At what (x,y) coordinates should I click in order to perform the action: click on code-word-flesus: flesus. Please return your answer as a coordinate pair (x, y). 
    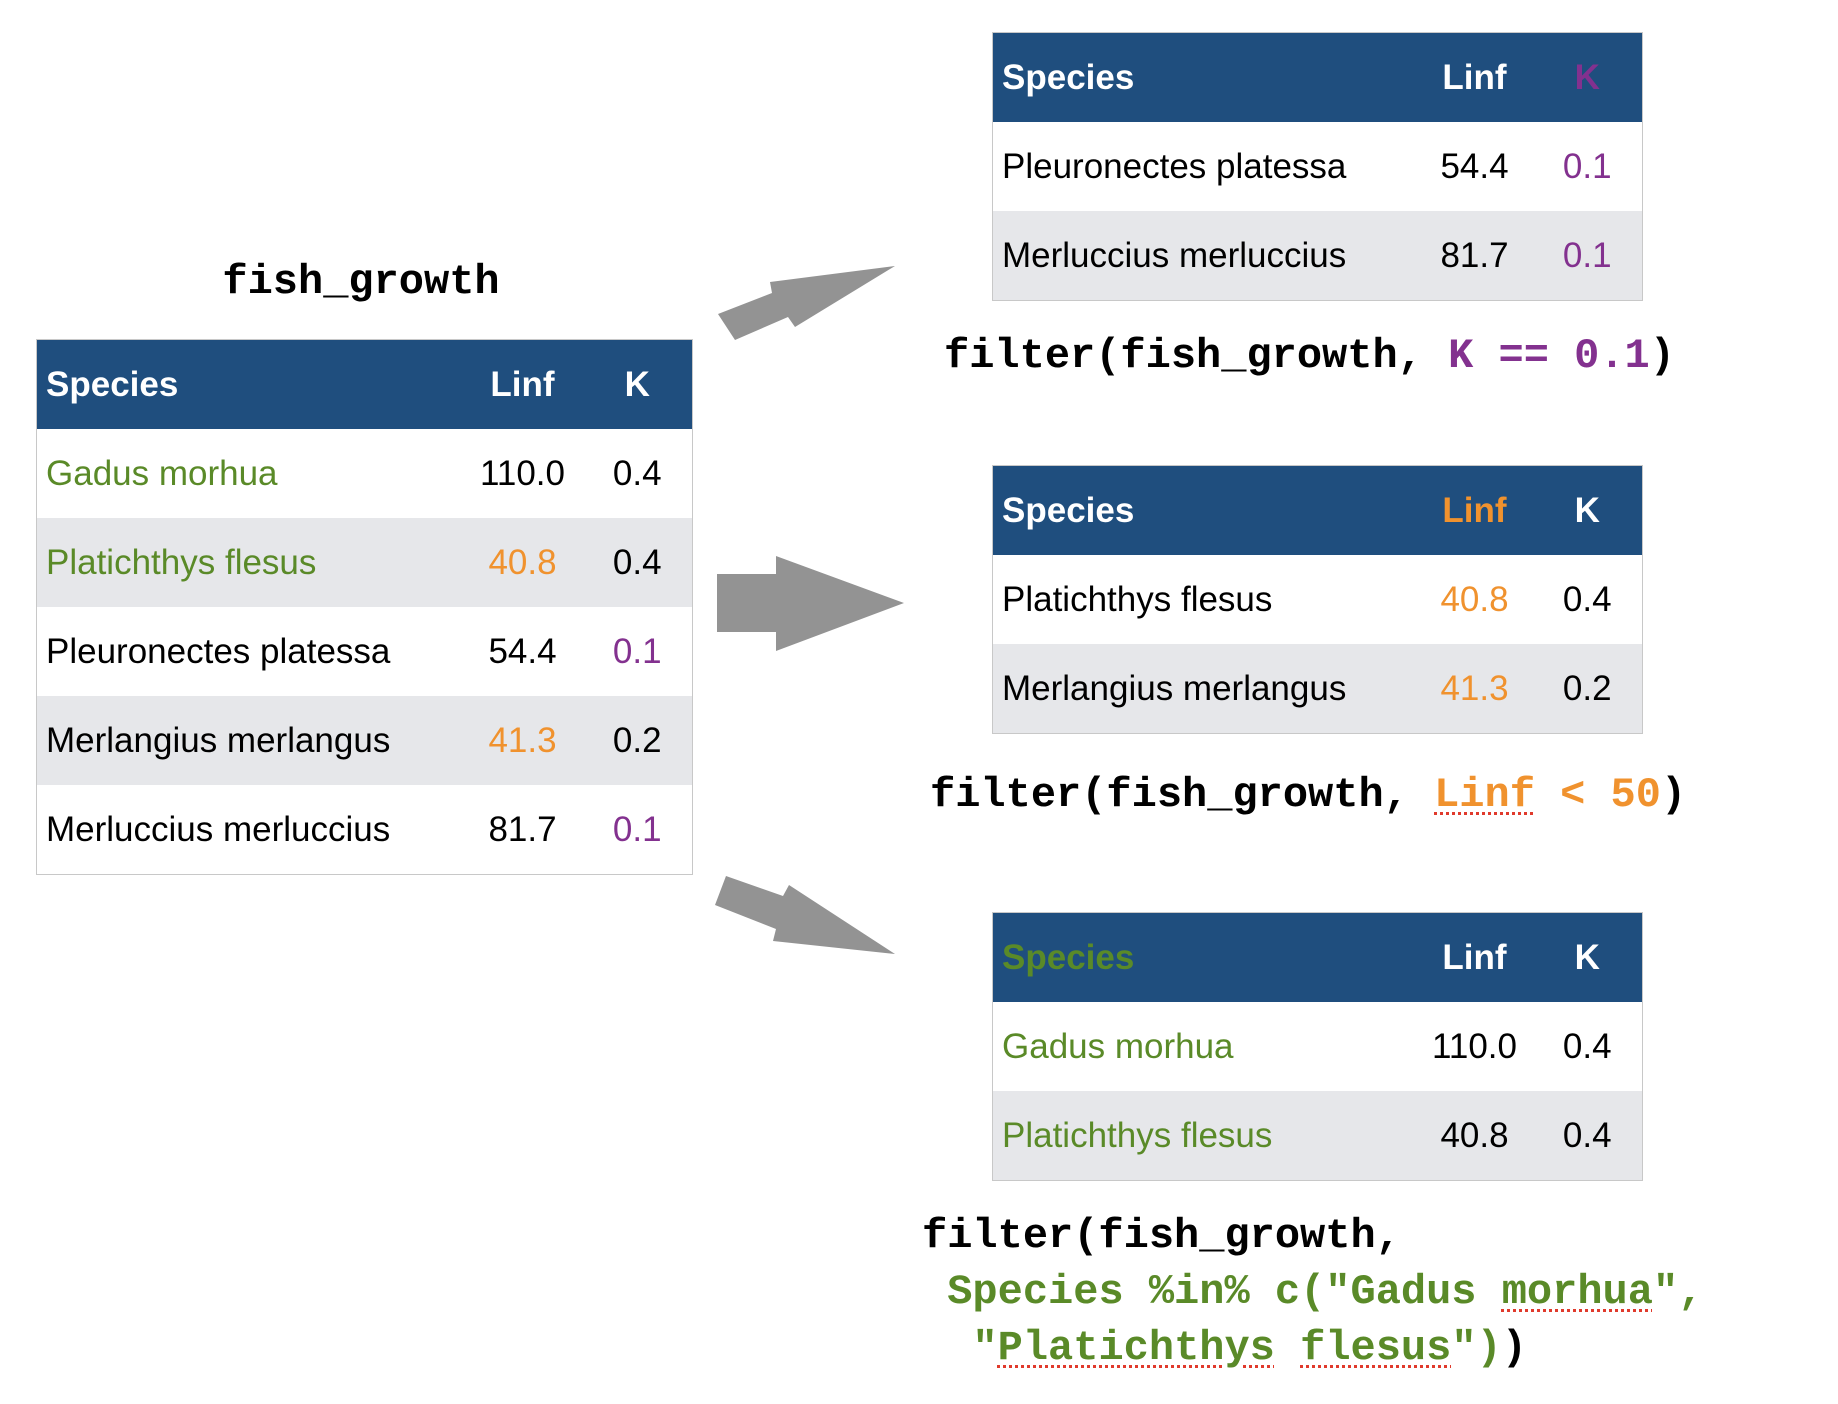
    Looking at the image, I should click on (1376, 1348).